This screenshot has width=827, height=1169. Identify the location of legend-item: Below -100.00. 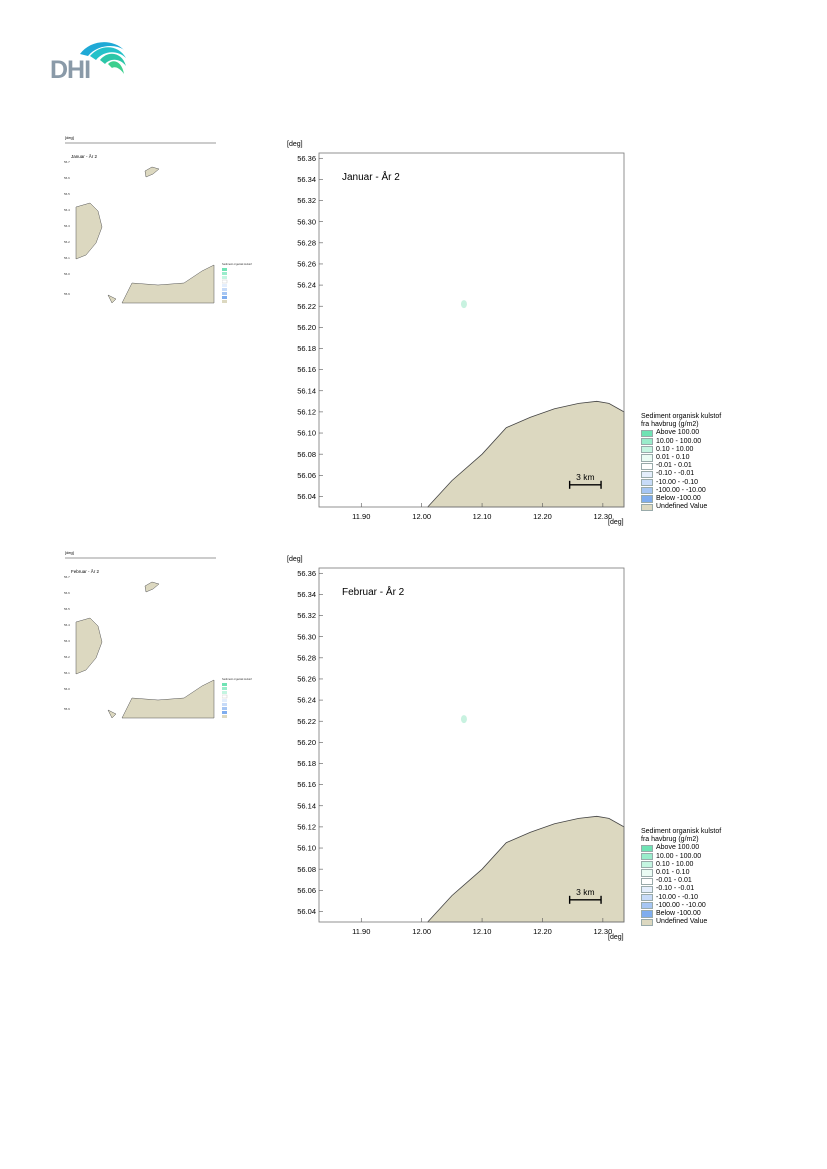
(683, 914).